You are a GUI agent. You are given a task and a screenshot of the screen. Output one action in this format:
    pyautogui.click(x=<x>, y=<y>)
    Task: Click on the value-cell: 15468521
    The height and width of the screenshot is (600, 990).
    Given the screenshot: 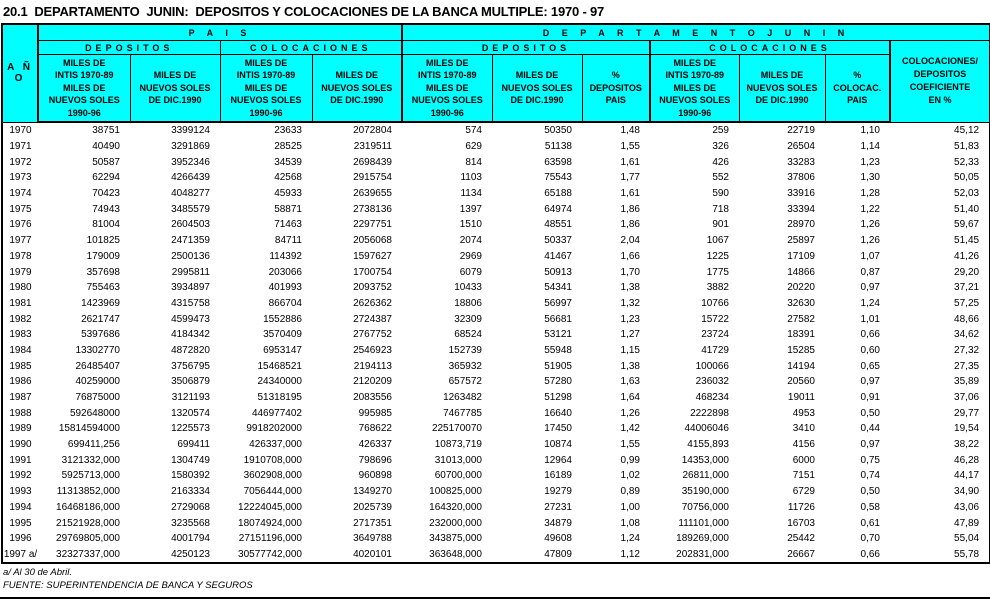 What is the action you would take?
    pyautogui.click(x=280, y=366)
    